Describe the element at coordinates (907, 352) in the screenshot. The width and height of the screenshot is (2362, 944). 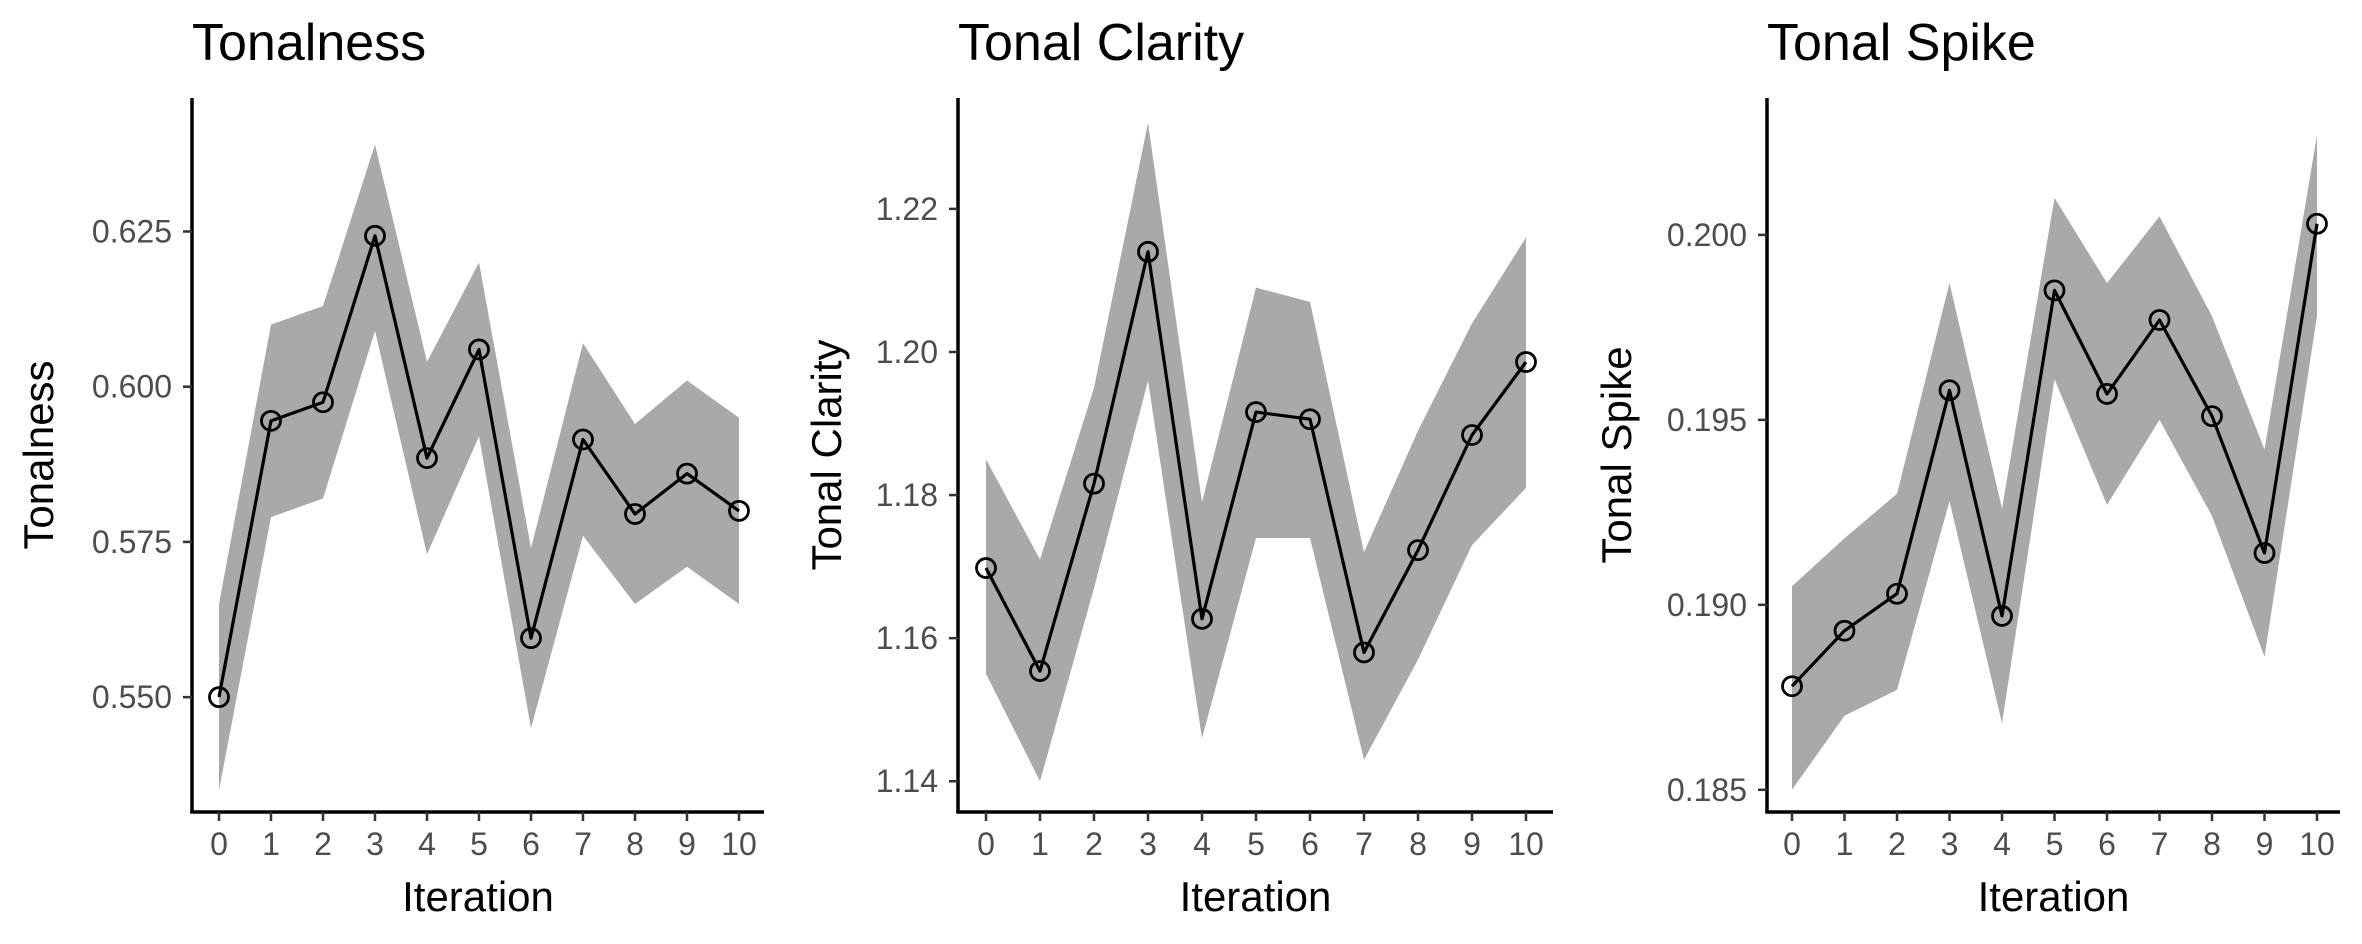
I see `y-tick-label: 1.20` at that location.